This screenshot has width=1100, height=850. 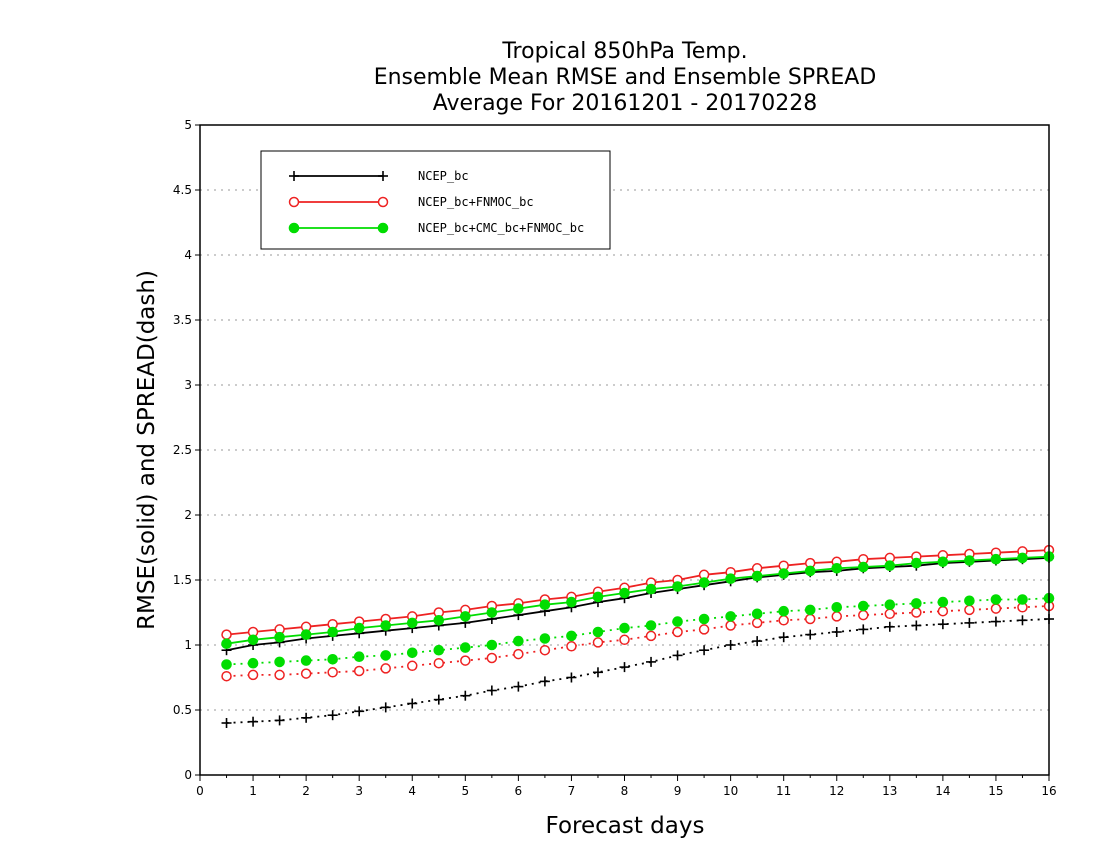 I want to click on legend-box, so click(x=435, y=200).